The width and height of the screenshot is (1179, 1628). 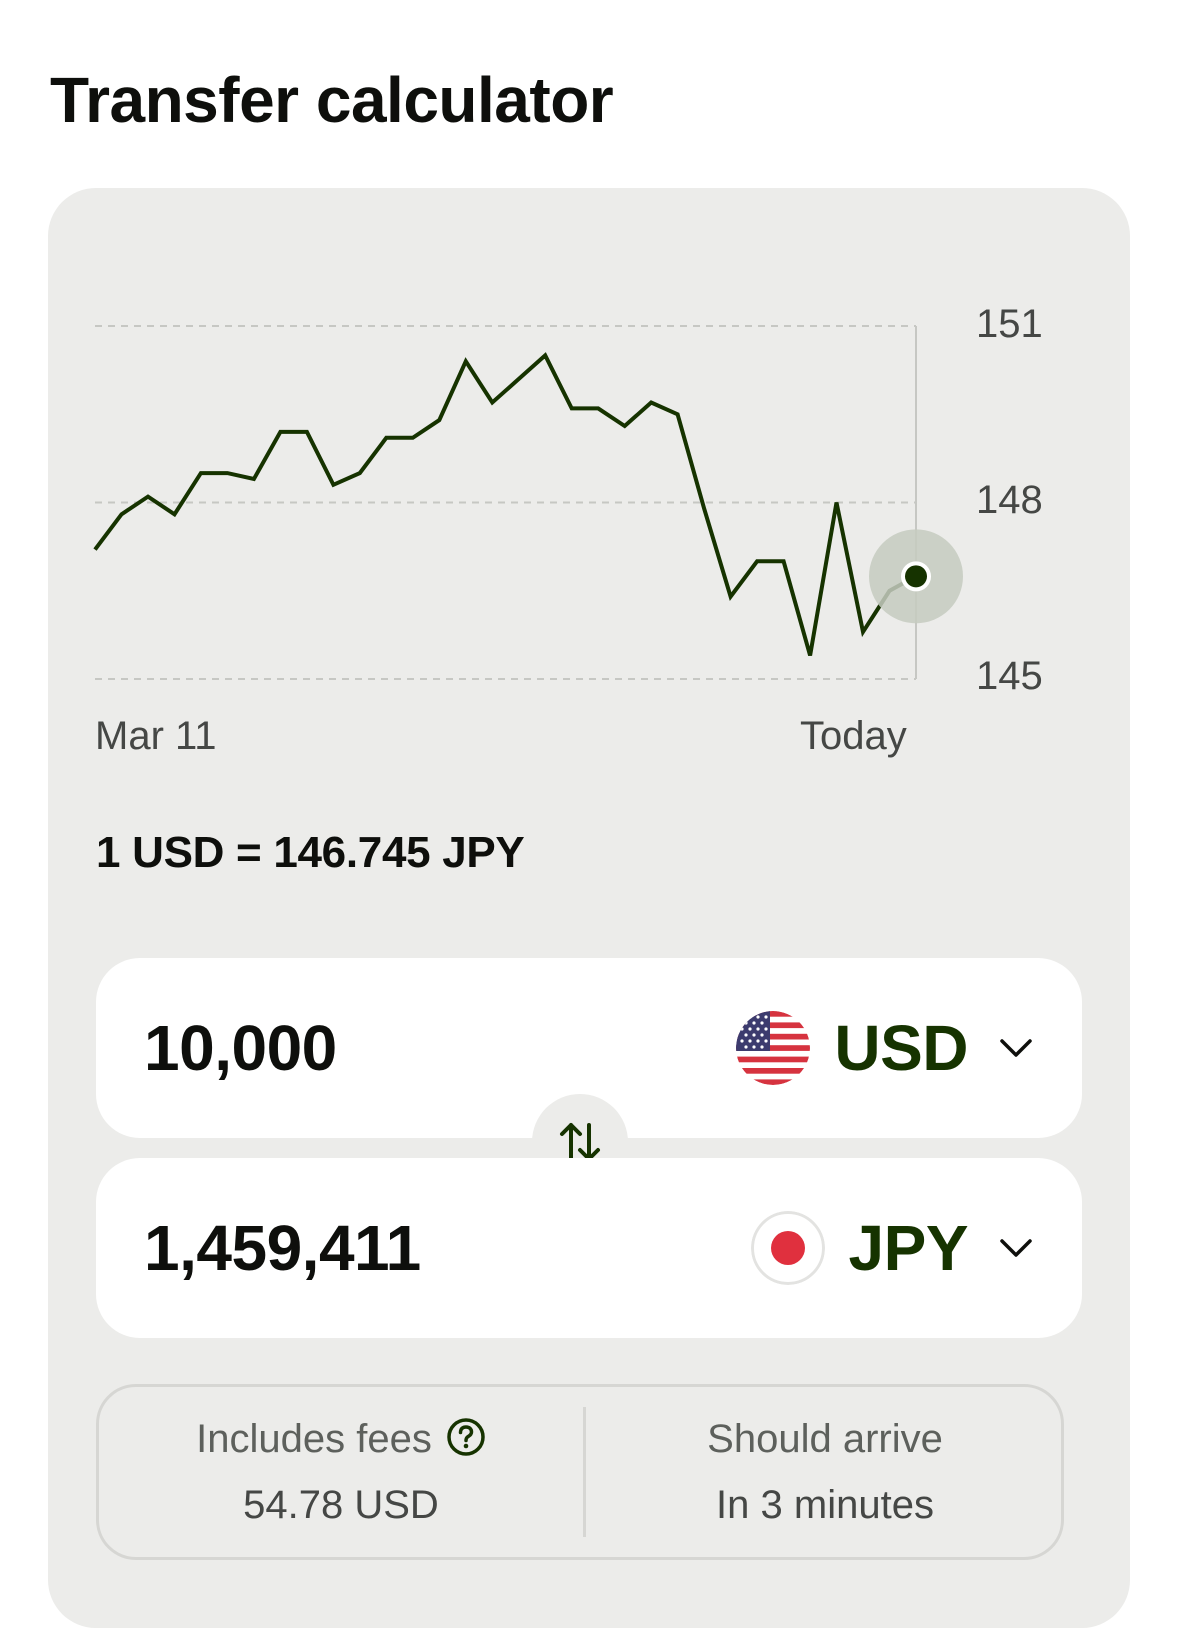 I want to click on rate-series-line, so click(x=505, y=504).